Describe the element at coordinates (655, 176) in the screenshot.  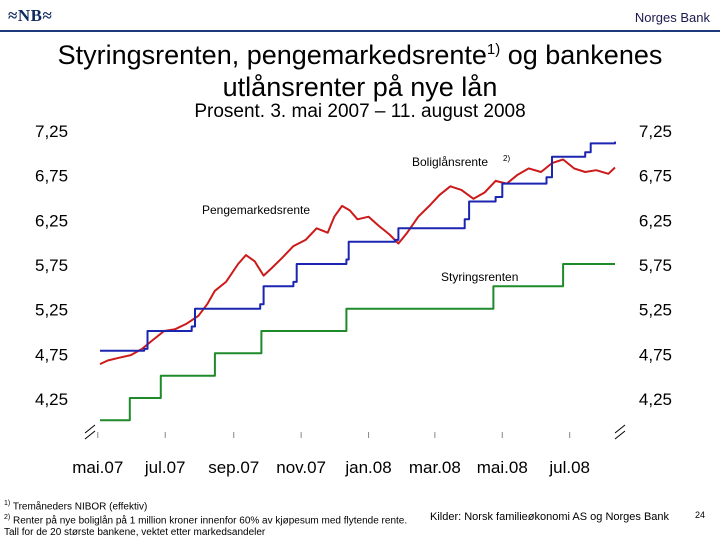
I see `y-tick-label-right: 6,75` at that location.